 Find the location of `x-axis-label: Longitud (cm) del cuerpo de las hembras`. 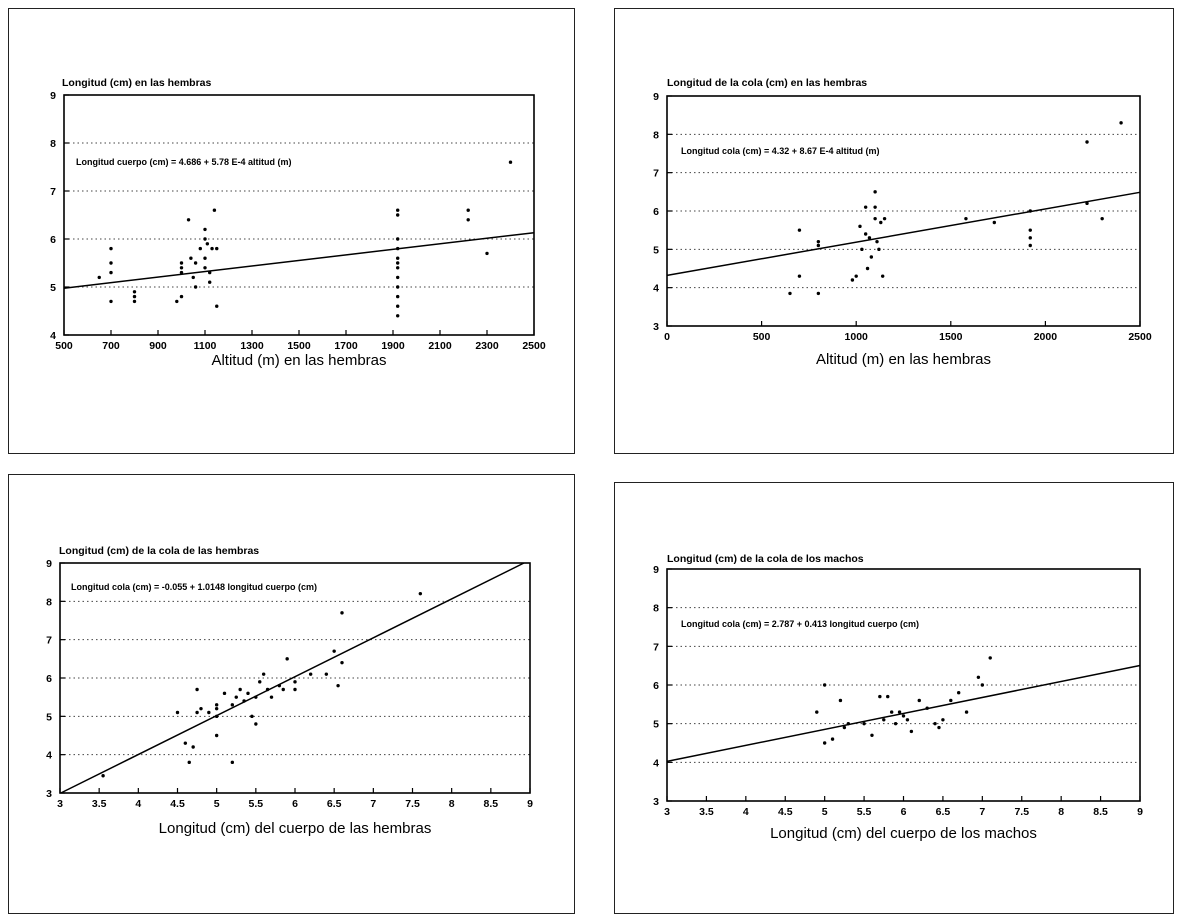

x-axis-label: Longitud (cm) del cuerpo de las hembras is located at coordinates (295, 828).